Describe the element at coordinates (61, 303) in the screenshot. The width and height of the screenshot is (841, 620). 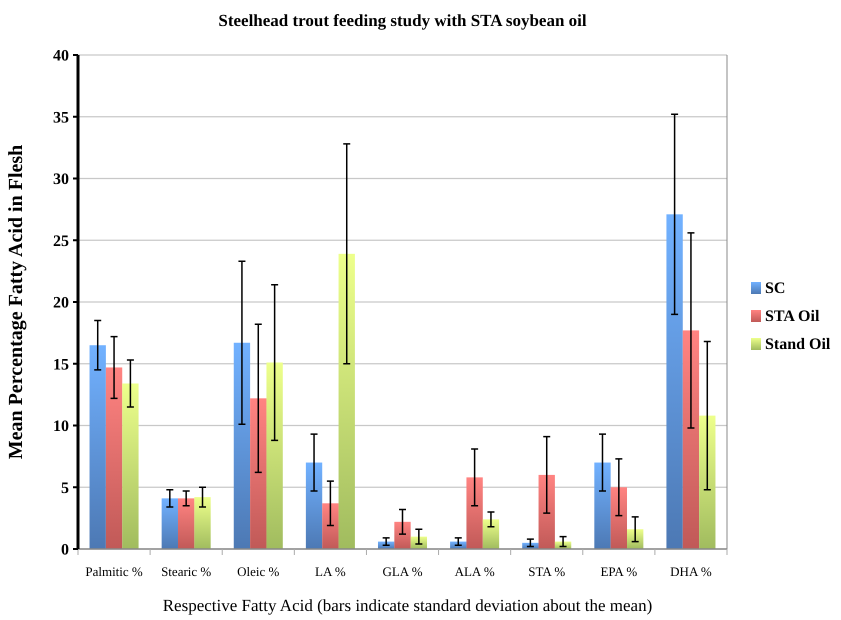
I see `y-tick-label: 20` at that location.